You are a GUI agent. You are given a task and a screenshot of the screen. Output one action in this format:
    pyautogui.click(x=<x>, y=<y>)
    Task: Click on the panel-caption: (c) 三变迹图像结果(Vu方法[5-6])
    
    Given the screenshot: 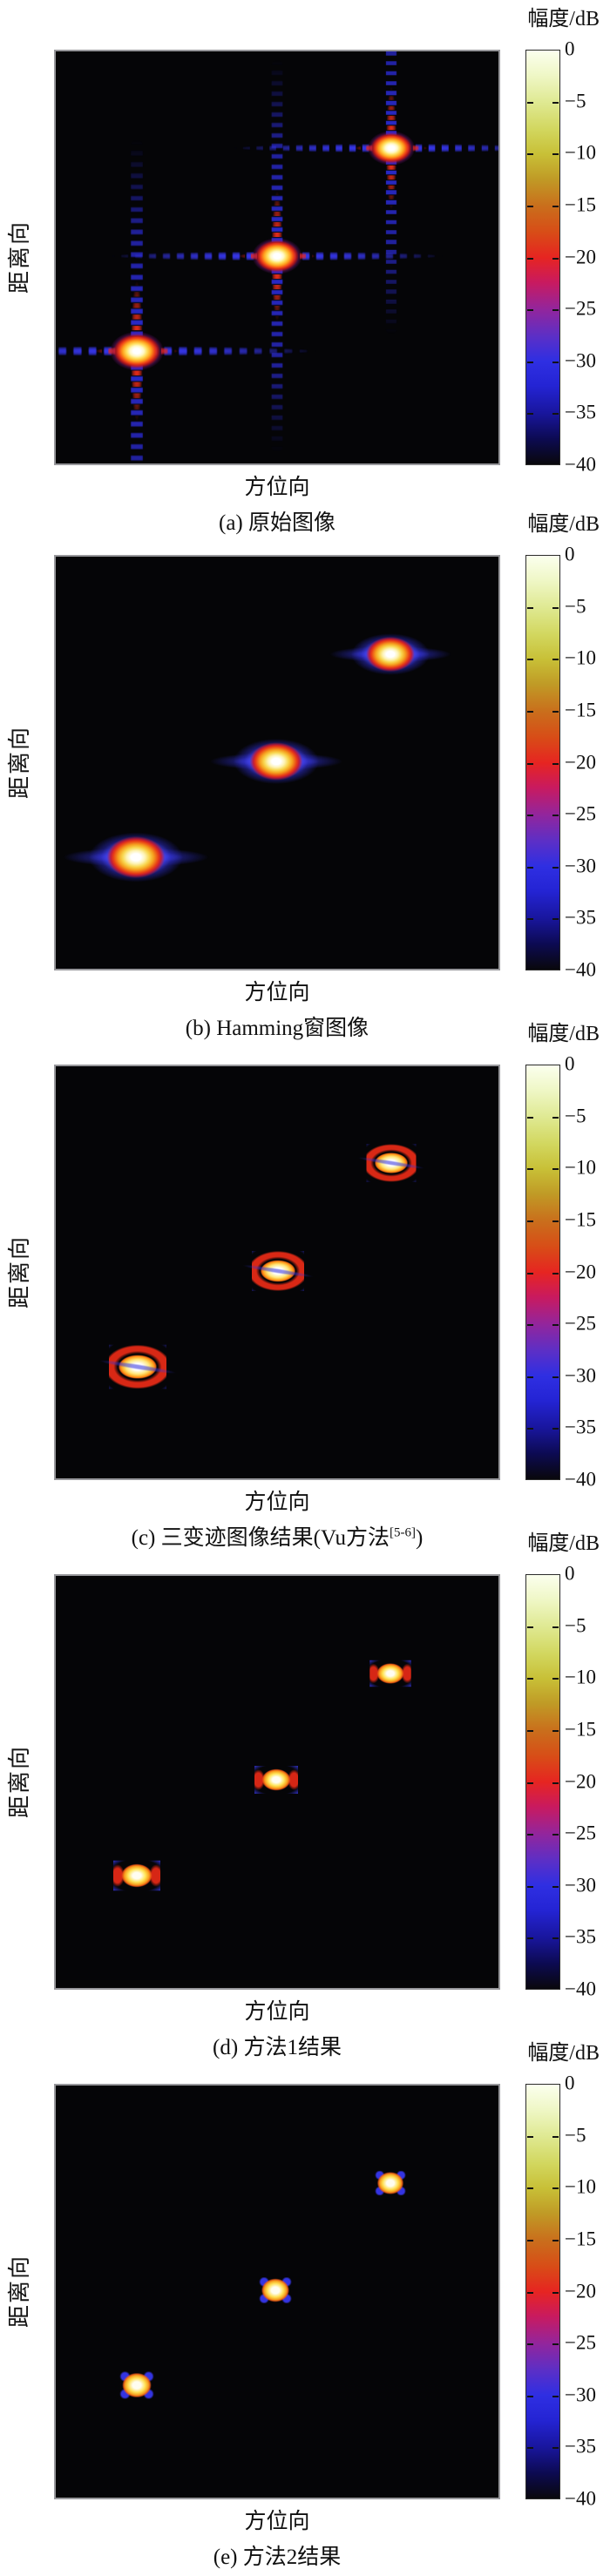 What is the action you would take?
    pyautogui.click(x=277, y=1538)
    